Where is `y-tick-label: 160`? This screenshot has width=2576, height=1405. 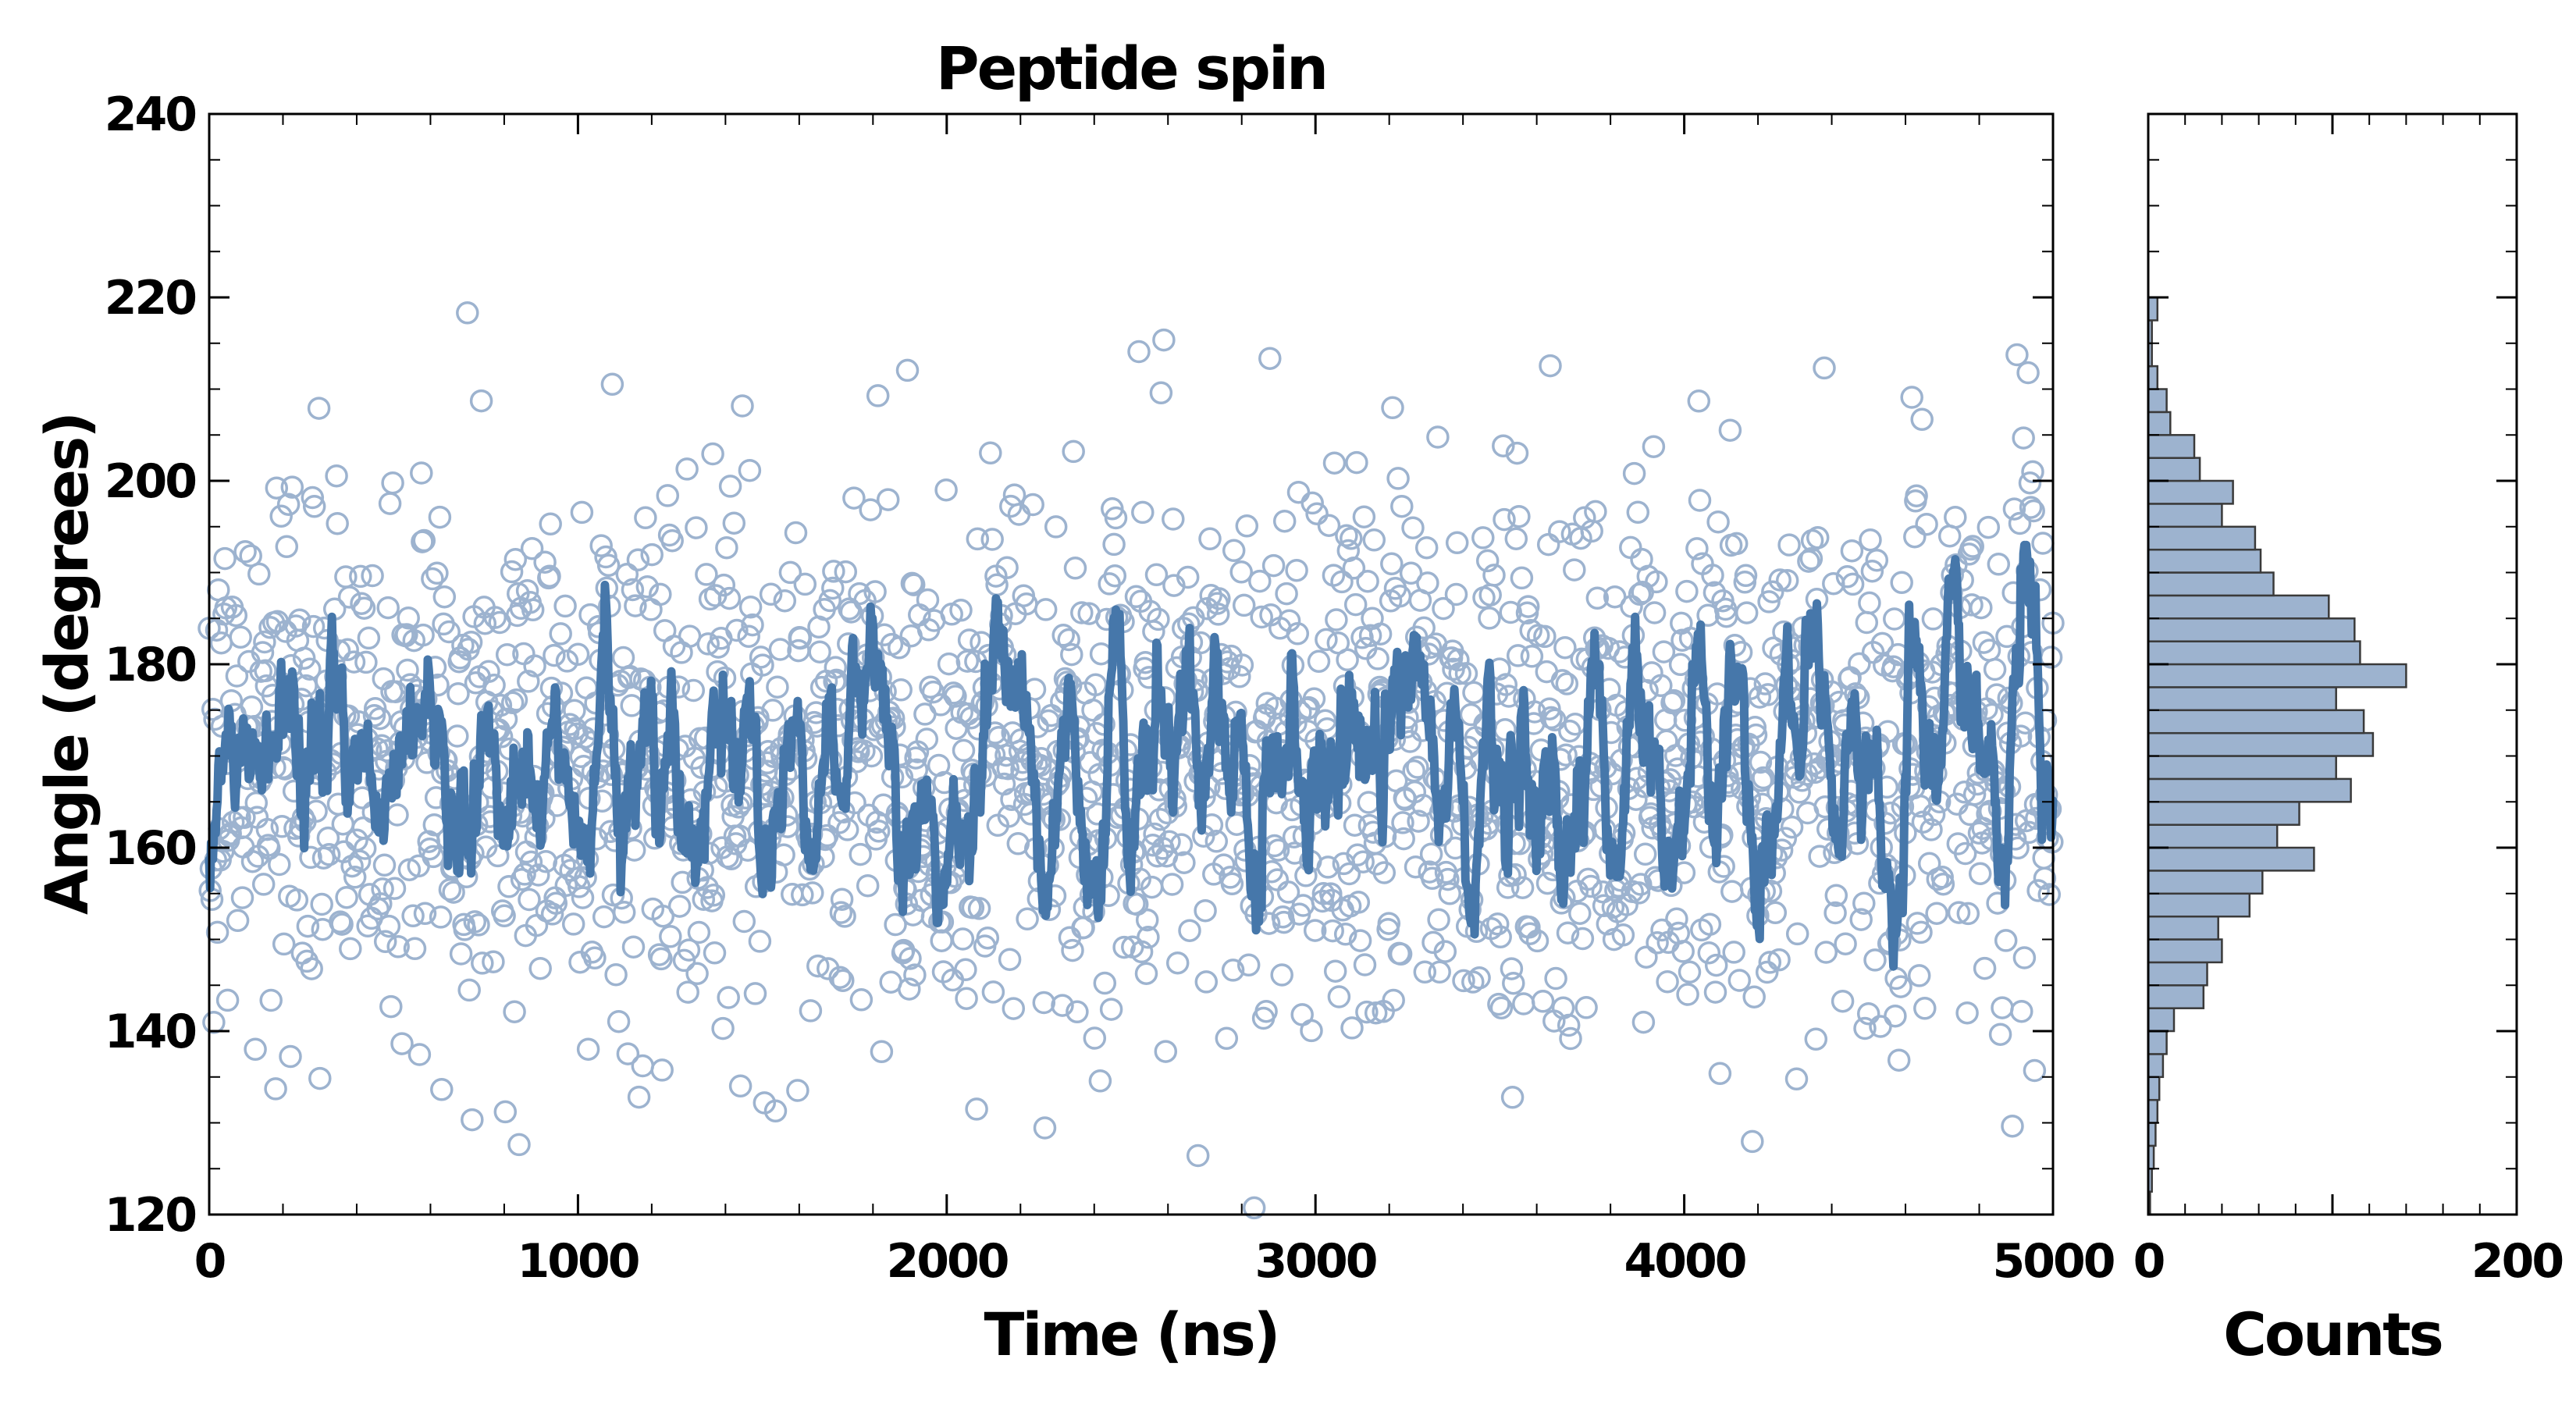
y-tick-label: 160 is located at coordinates (150, 848).